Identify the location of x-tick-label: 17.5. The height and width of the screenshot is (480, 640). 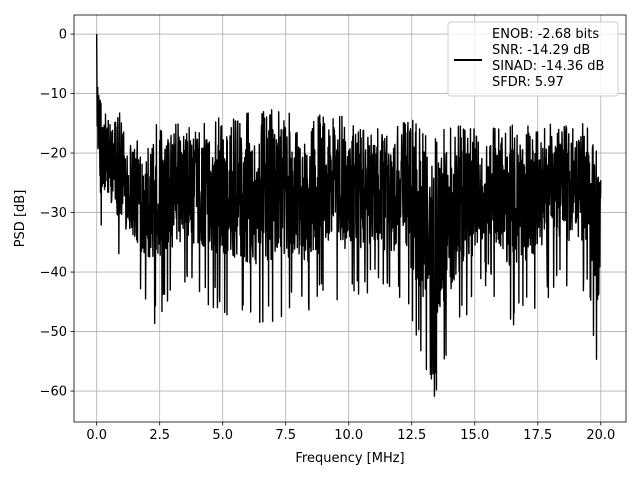
(537, 435).